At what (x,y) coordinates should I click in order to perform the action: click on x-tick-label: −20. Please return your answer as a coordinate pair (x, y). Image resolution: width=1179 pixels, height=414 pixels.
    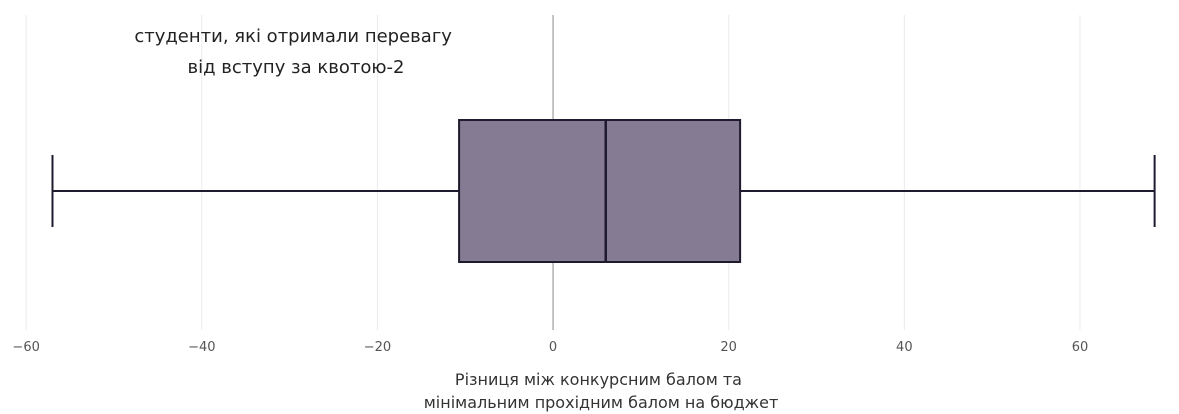
    Looking at the image, I should click on (377, 347).